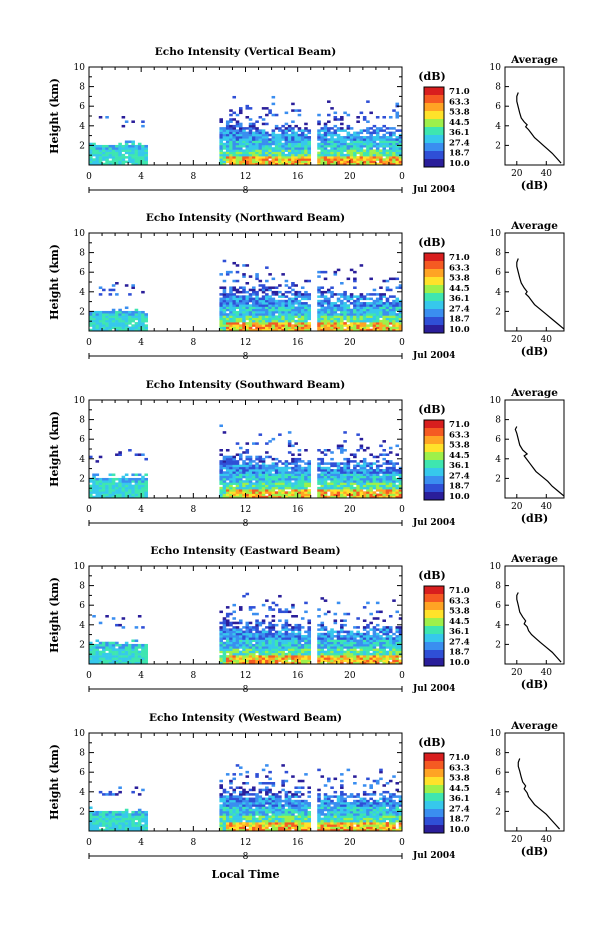 The image size is (616, 933). What do you see at coordinates (534, 615) in the screenshot?
I see `average-frame` at bounding box center [534, 615].